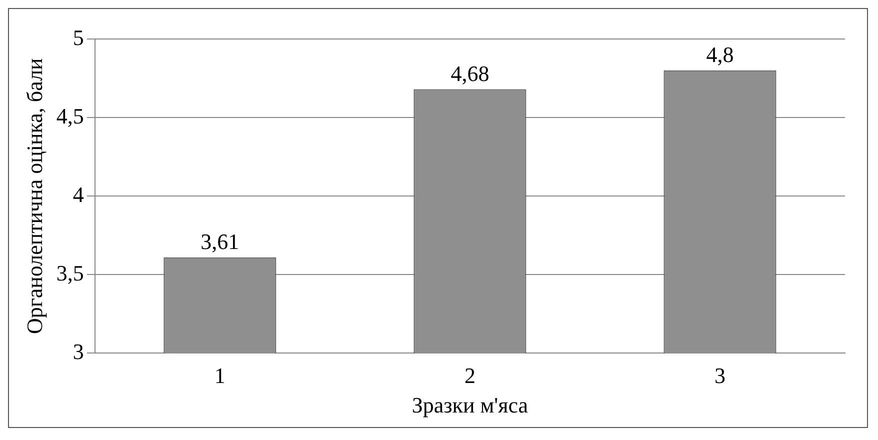  I want to click on y-tick-label: 4,5, so click(70, 115).